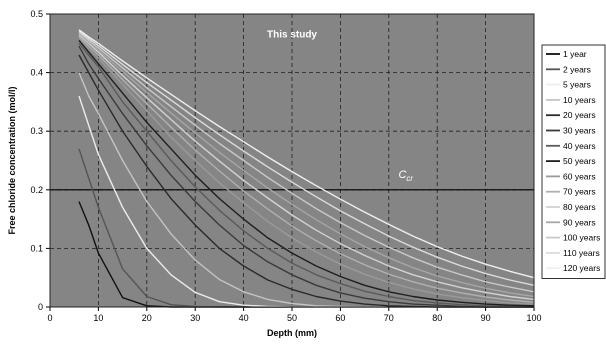  Describe the element at coordinates (402, 175) in the screenshot. I see `threshold-label-main: C` at that location.